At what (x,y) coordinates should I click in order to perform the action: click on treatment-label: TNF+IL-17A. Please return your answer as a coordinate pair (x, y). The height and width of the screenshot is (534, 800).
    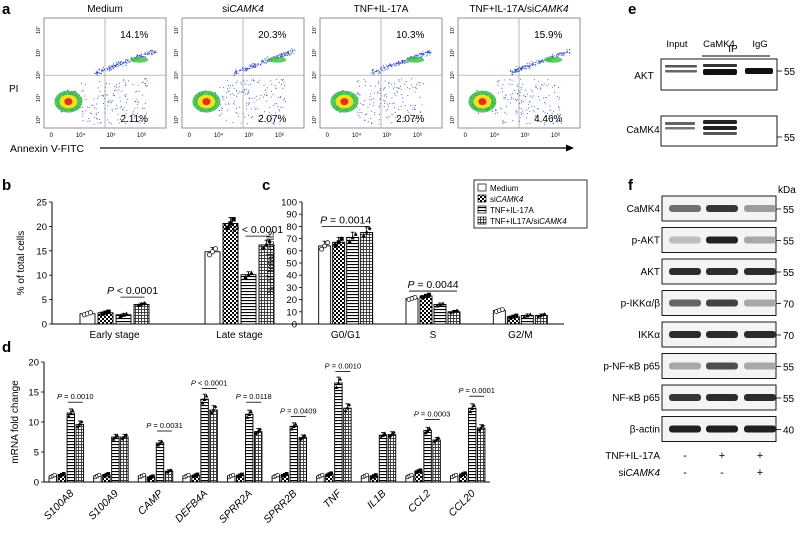
    Looking at the image, I should click on (632, 456).